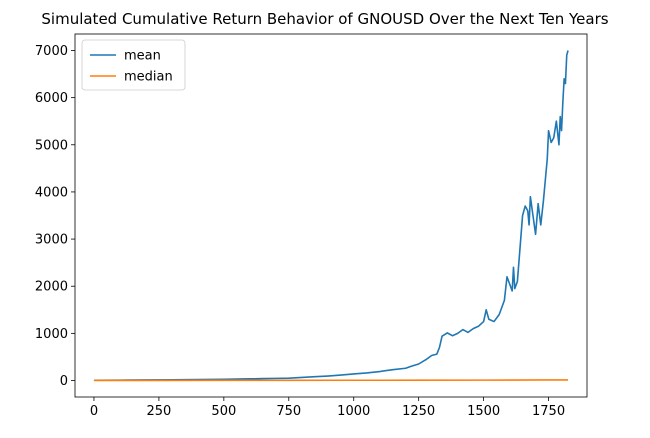 The width and height of the screenshot is (650, 438). I want to click on x-tick-label: 500, so click(223, 411).